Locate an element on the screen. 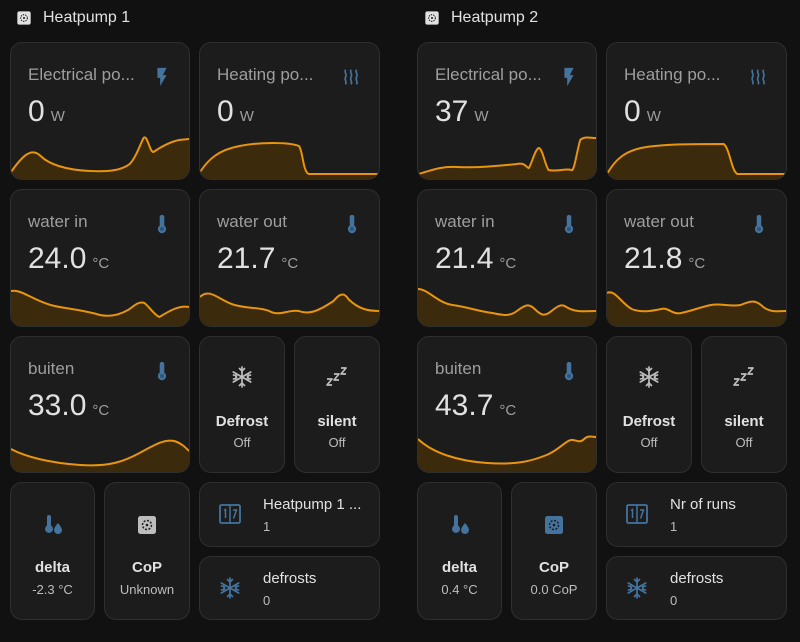 This screenshot has height=642, width=800. delta-tile: delta 0.4 °C is located at coordinates (459, 551).